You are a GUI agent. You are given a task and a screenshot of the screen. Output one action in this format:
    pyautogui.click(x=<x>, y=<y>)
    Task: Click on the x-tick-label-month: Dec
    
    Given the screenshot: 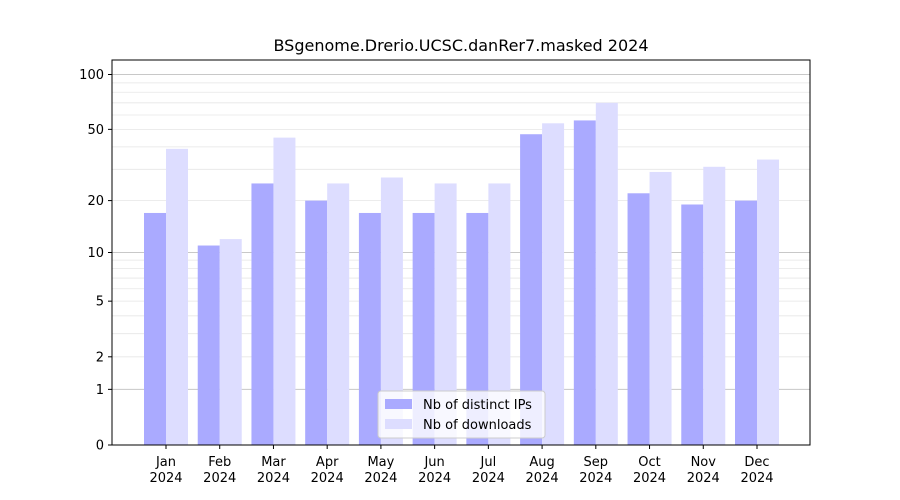 What is the action you would take?
    pyautogui.click(x=756, y=462)
    